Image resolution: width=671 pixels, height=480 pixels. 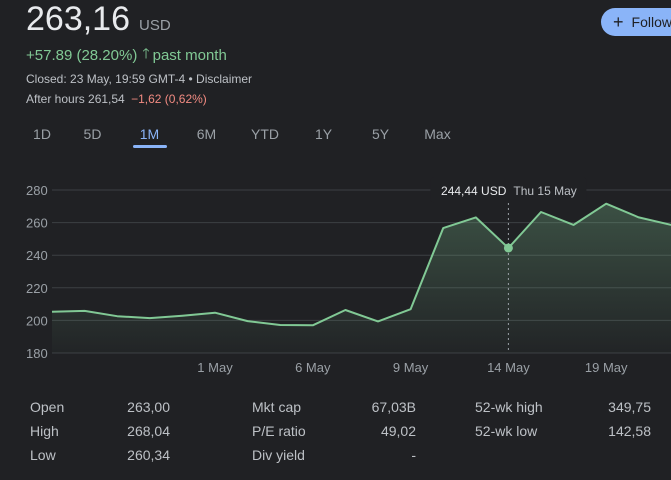 I want to click on stat-label-p-e-ratio: P/E ratio, so click(x=279, y=431).